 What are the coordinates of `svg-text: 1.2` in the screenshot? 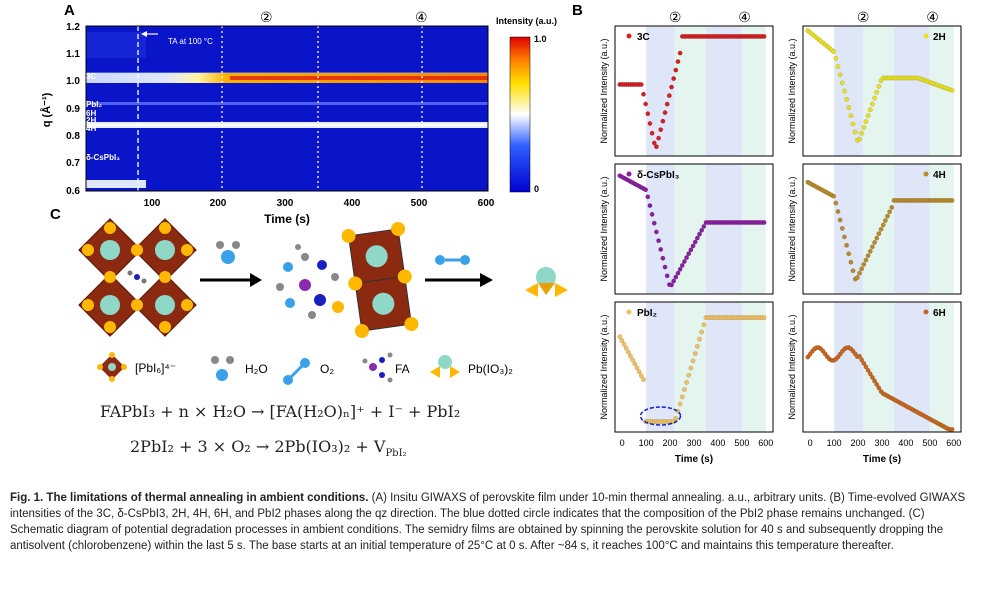 It's located at (73, 27).